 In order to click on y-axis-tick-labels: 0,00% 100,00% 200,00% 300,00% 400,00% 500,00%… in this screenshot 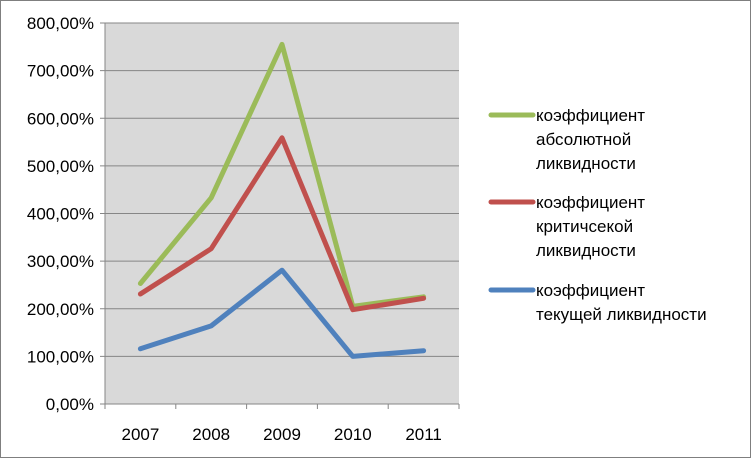, I will do `click(60, 214)`.